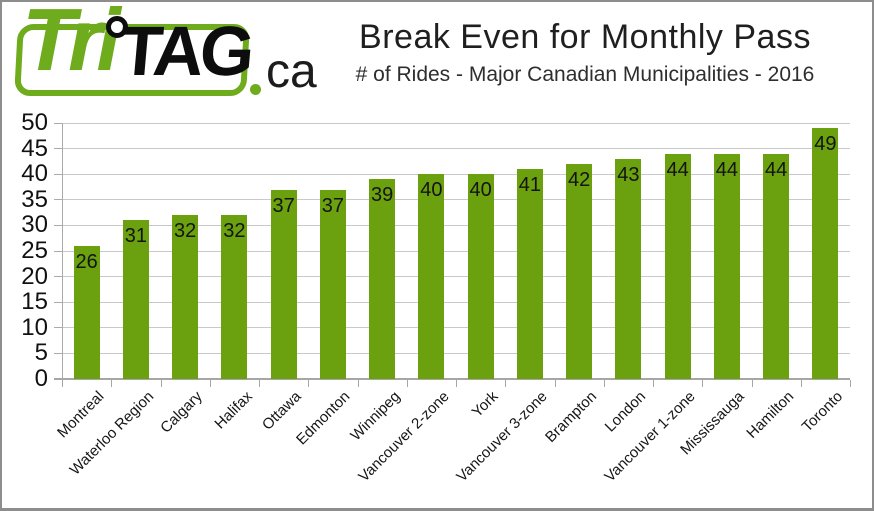 Image resolution: width=874 pixels, height=511 pixels. I want to click on x-axis-line, so click(452, 379).